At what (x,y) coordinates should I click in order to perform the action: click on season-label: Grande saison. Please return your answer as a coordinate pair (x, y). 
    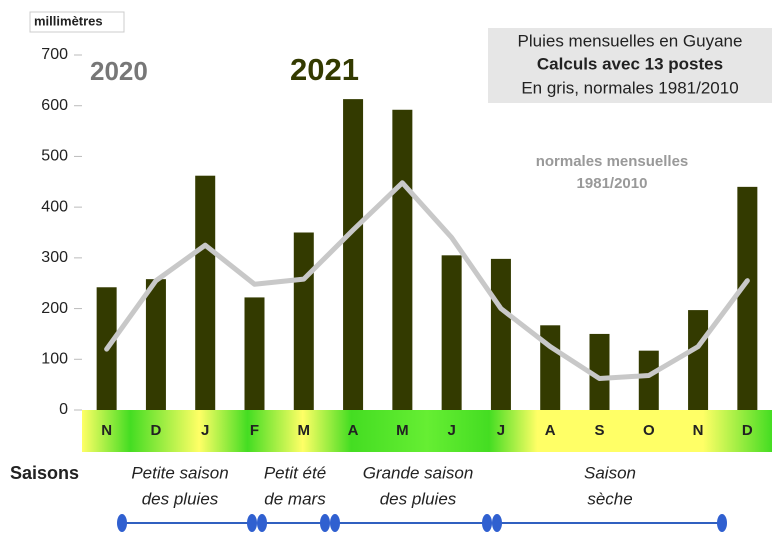
    Looking at the image, I should click on (418, 472).